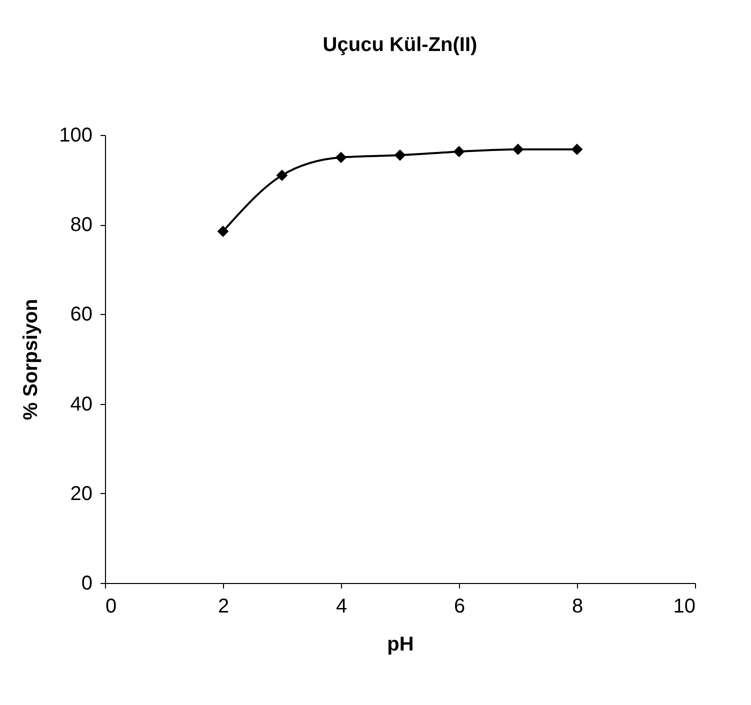 Image resolution: width=751 pixels, height=705 pixels. Describe the element at coordinates (111, 607) in the screenshot. I see `x-tick-label: 0` at that location.